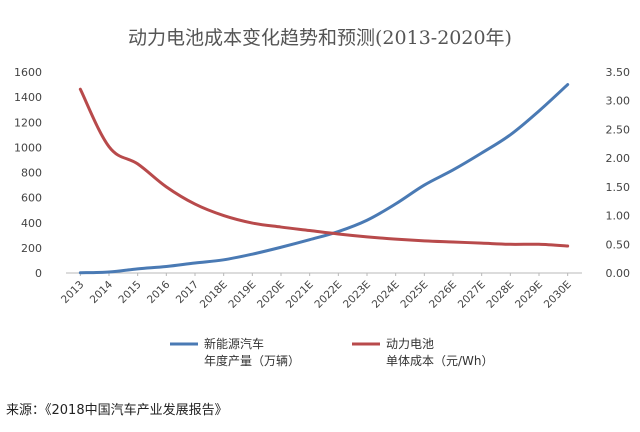 The image size is (640, 432). I want to click on x-tick-label: 2025E, so click(414, 295).